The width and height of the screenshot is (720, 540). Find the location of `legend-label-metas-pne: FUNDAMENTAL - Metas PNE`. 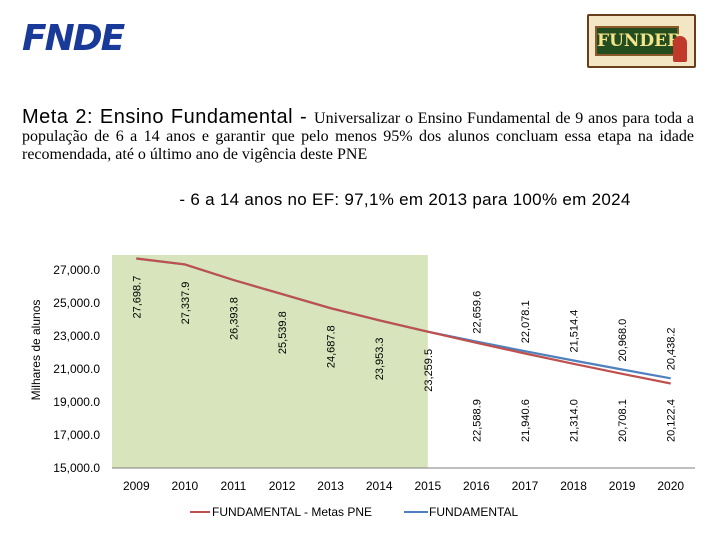

legend-label-metas-pne: FUNDAMENTAL - Metas PNE is located at coordinates (292, 512).